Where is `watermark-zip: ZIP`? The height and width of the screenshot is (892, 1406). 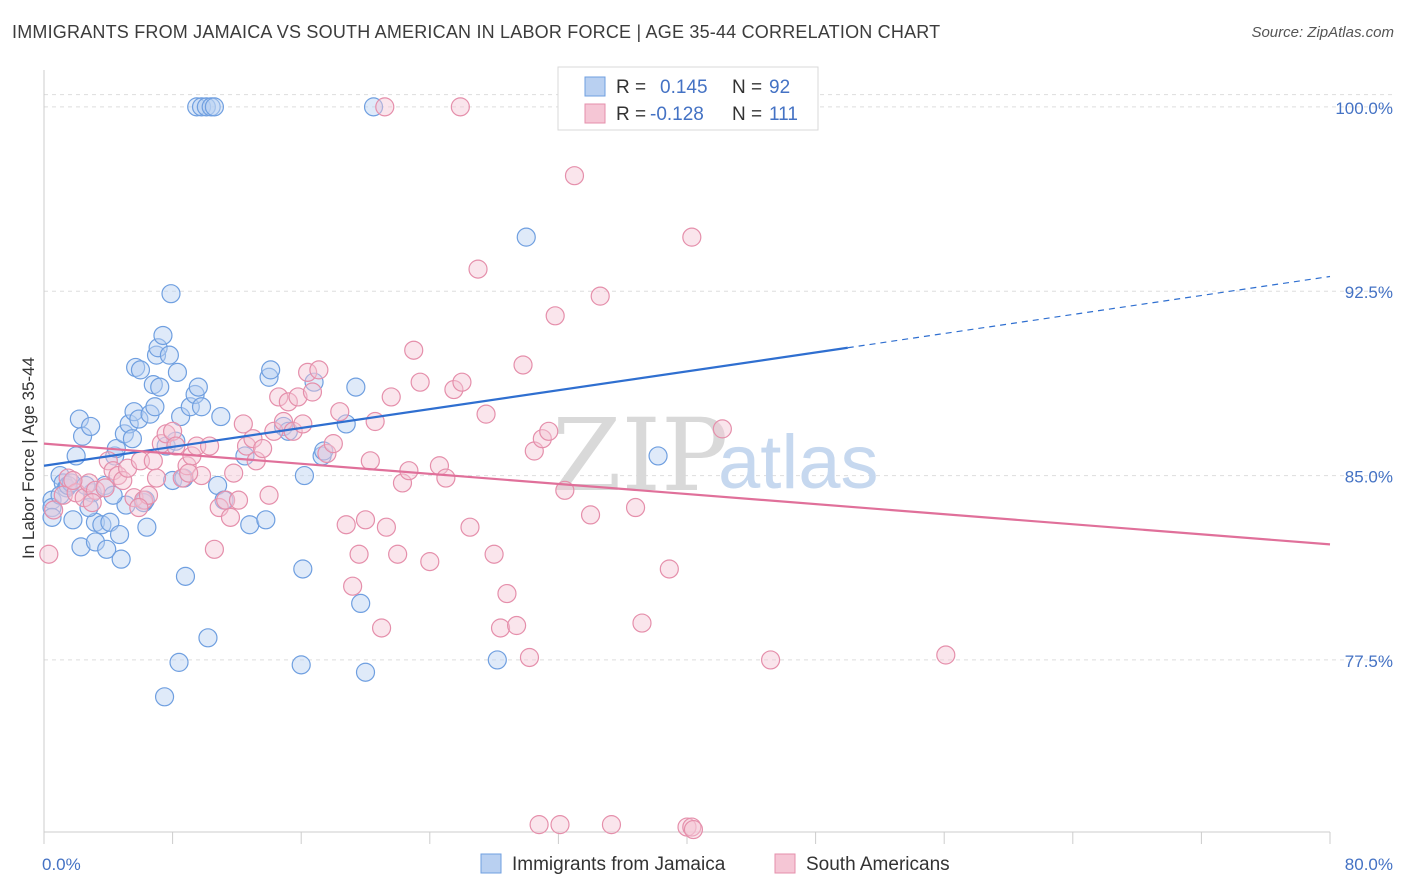
watermark-zip: ZIP is located at coordinates (640, 455).